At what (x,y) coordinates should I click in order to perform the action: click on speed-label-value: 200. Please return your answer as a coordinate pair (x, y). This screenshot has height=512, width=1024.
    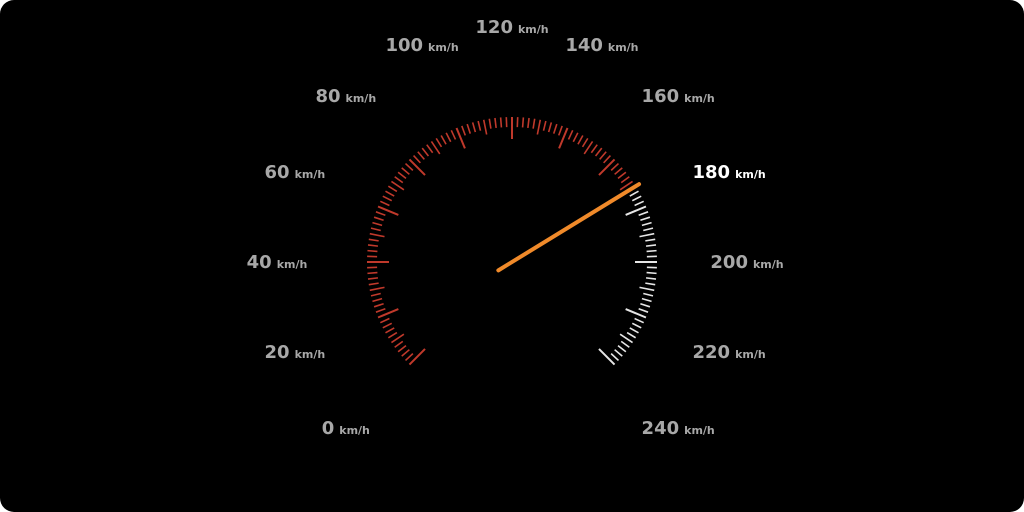
    Looking at the image, I should click on (729, 262).